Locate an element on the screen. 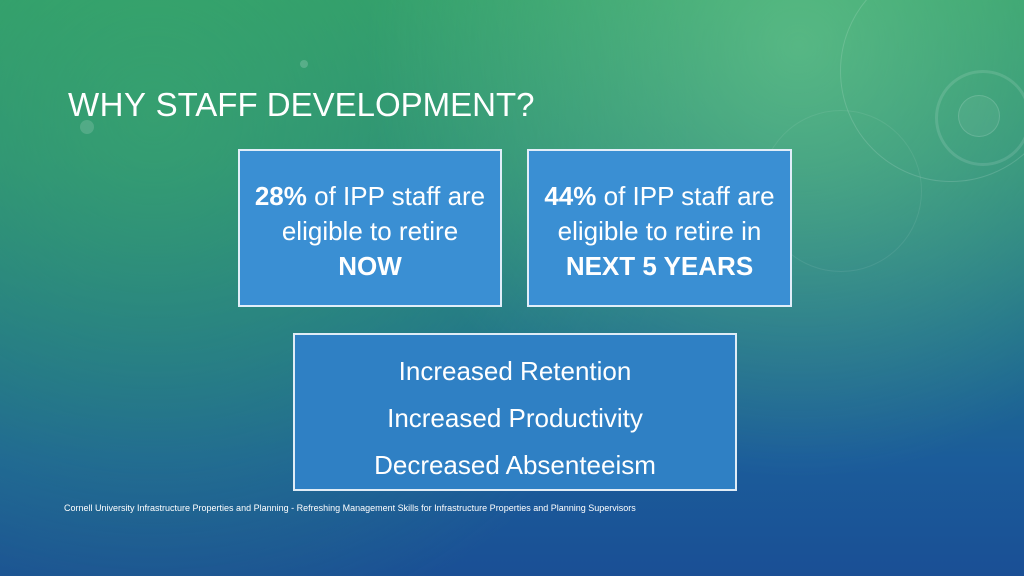  stat-percent: 28% is located at coordinates (280, 196).